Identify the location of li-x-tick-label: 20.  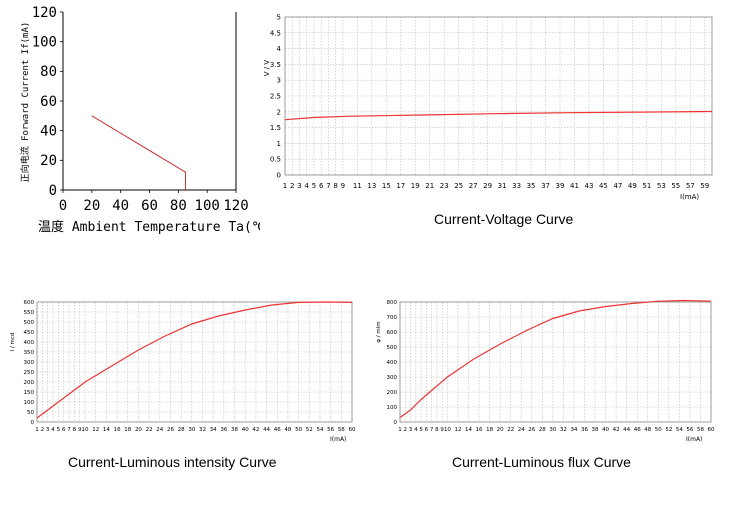
(138, 430).